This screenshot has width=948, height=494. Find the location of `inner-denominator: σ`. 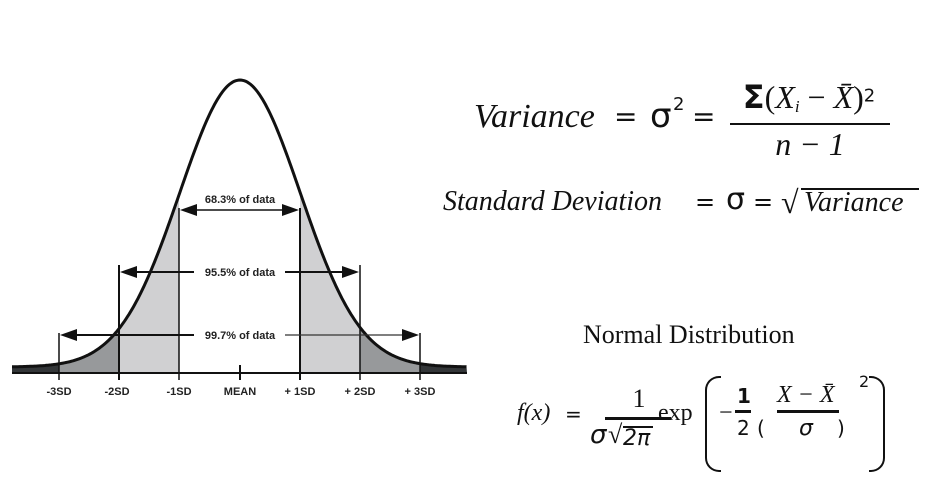

inner-denominator: σ is located at coordinates (806, 428).